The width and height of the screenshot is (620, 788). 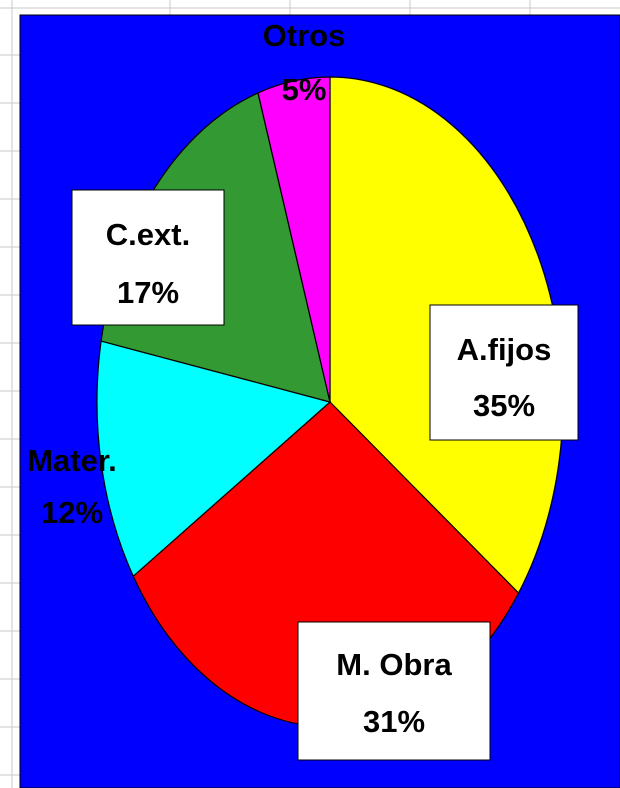 What do you see at coordinates (148, 292) in the screenshot?
I see `label-value: 17%` at bounding box center [148, 292].